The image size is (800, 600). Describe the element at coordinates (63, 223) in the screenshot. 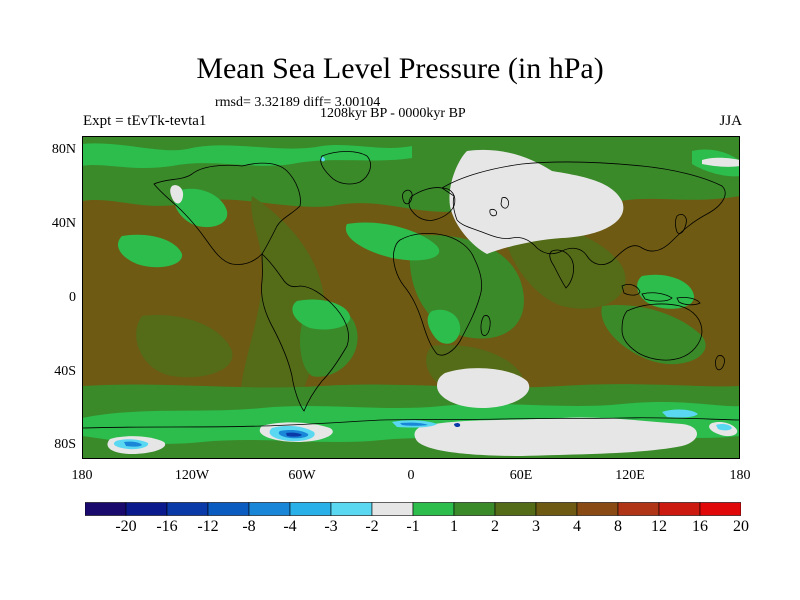

I see `lat-tick-40n: 40N` at that location.